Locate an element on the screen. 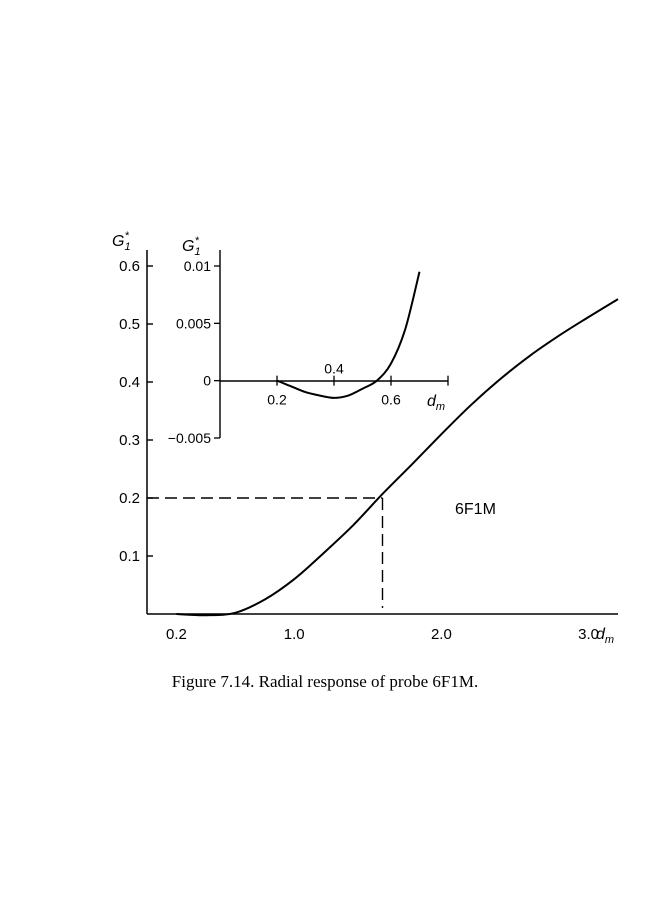  main-y-tick-label: 0.2 is located at coordinates (129, 498).